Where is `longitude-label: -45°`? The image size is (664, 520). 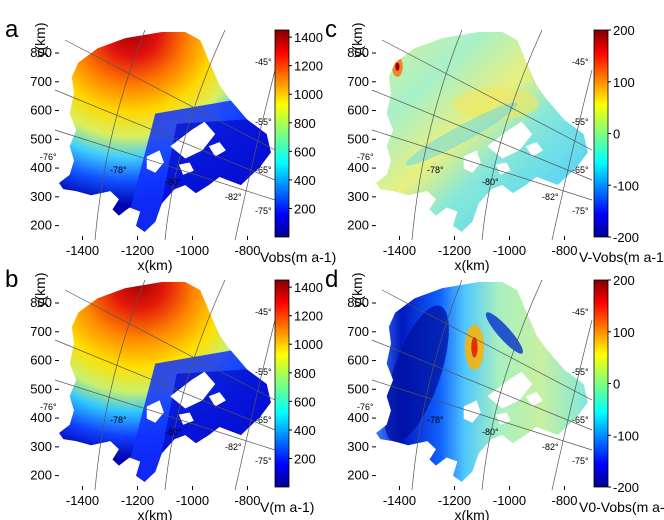
longitude-label: -45° is located at coordinates (263, 62).